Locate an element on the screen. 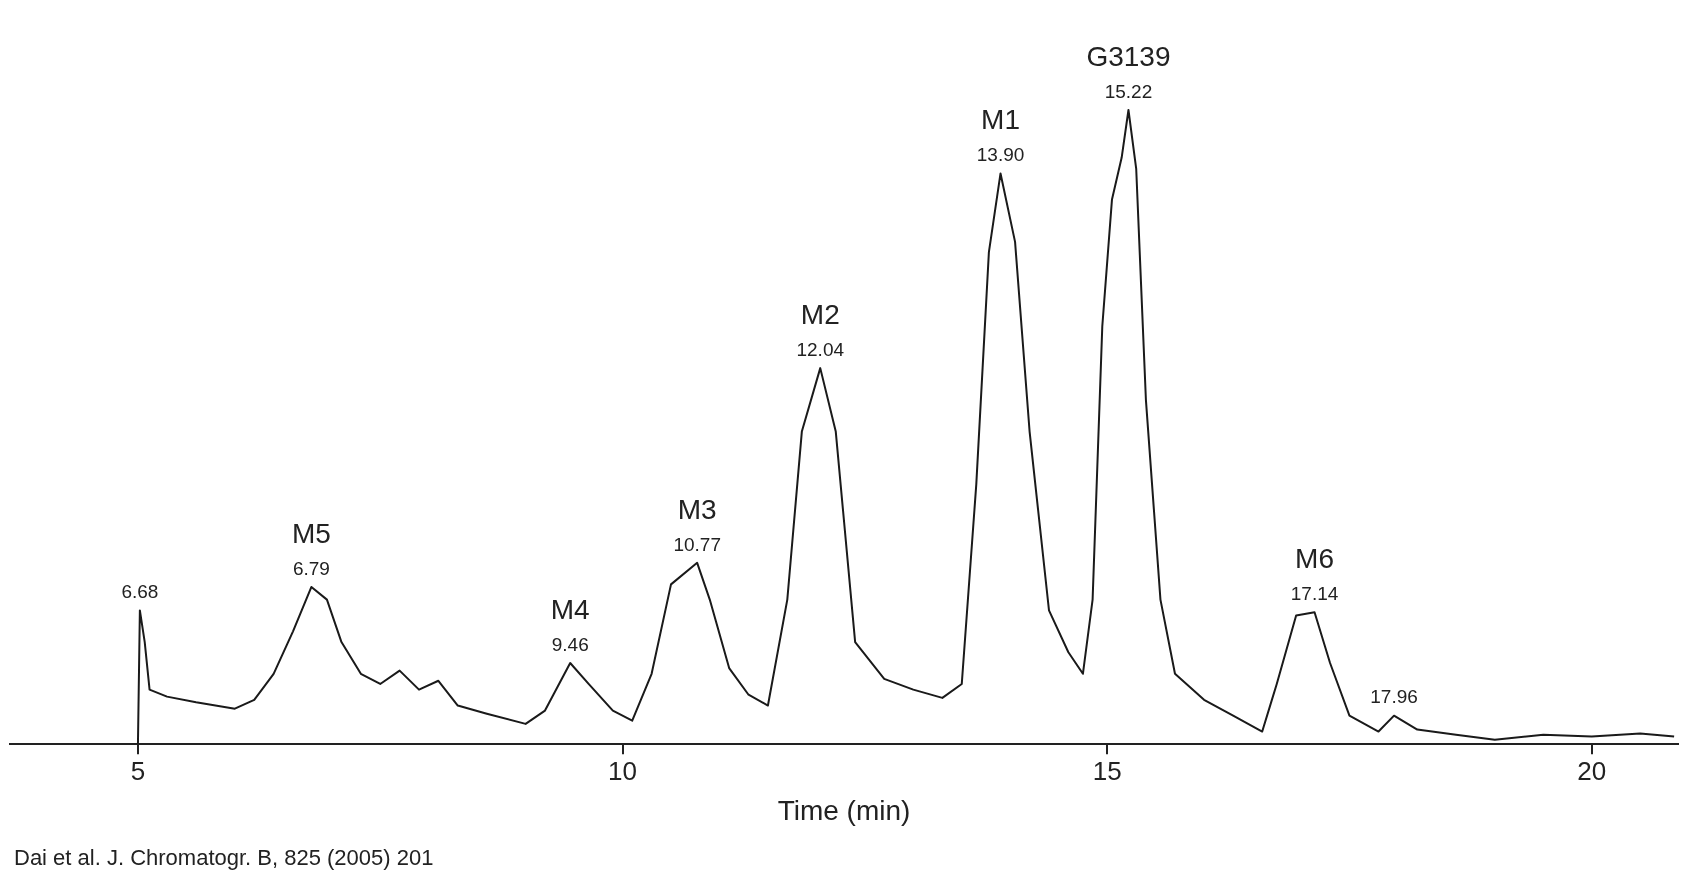 The width and height of the screenshot is (1688, 873). x-tick-label: 15 is located at coordinates (1107, 770).